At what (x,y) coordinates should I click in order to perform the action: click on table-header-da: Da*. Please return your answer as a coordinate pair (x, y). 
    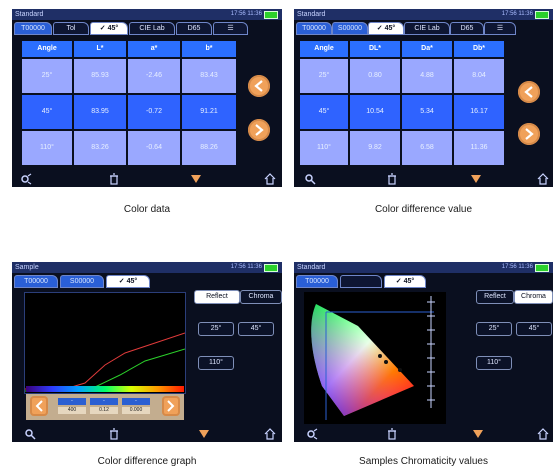
    Looking at the image, I should click on (427, 49).